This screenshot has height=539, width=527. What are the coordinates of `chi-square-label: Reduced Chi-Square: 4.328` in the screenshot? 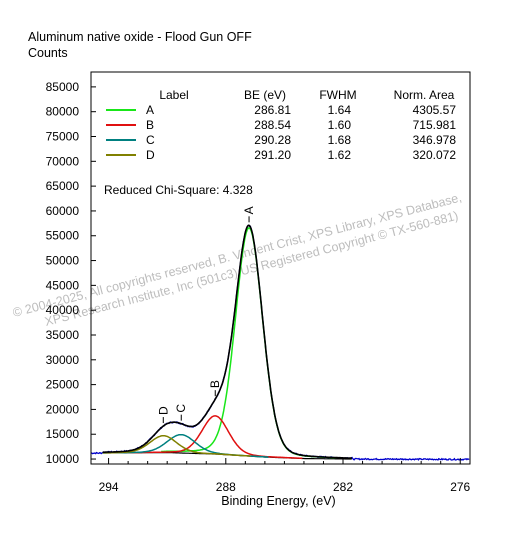 It's located at (178, 190).